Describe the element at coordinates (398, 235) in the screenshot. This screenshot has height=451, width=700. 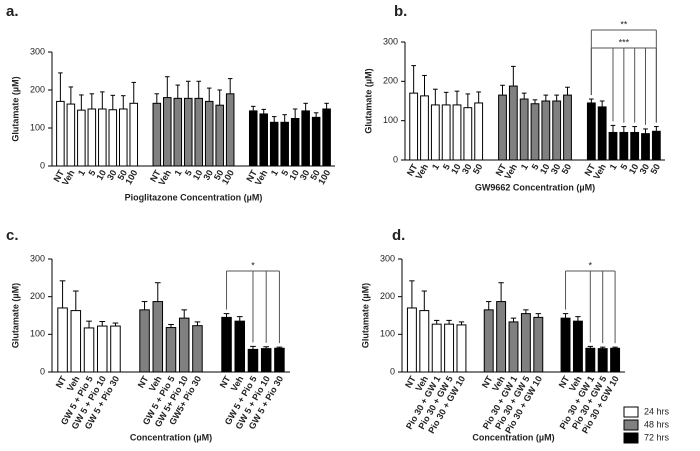
I see `panel-label: d.` at that location.